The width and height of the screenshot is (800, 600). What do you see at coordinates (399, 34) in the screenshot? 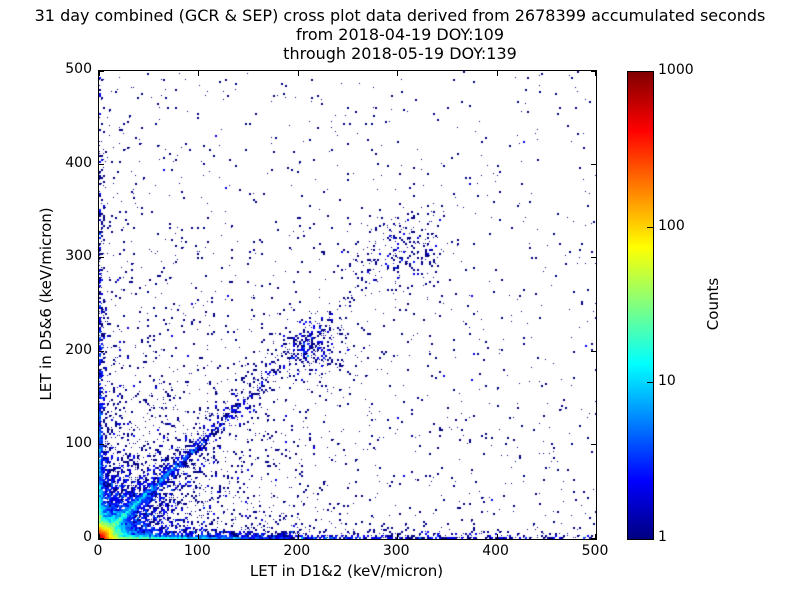
I see `chart-title-line-2: from 2018-04-19 DOY:109` at bounding box center [399, 34].